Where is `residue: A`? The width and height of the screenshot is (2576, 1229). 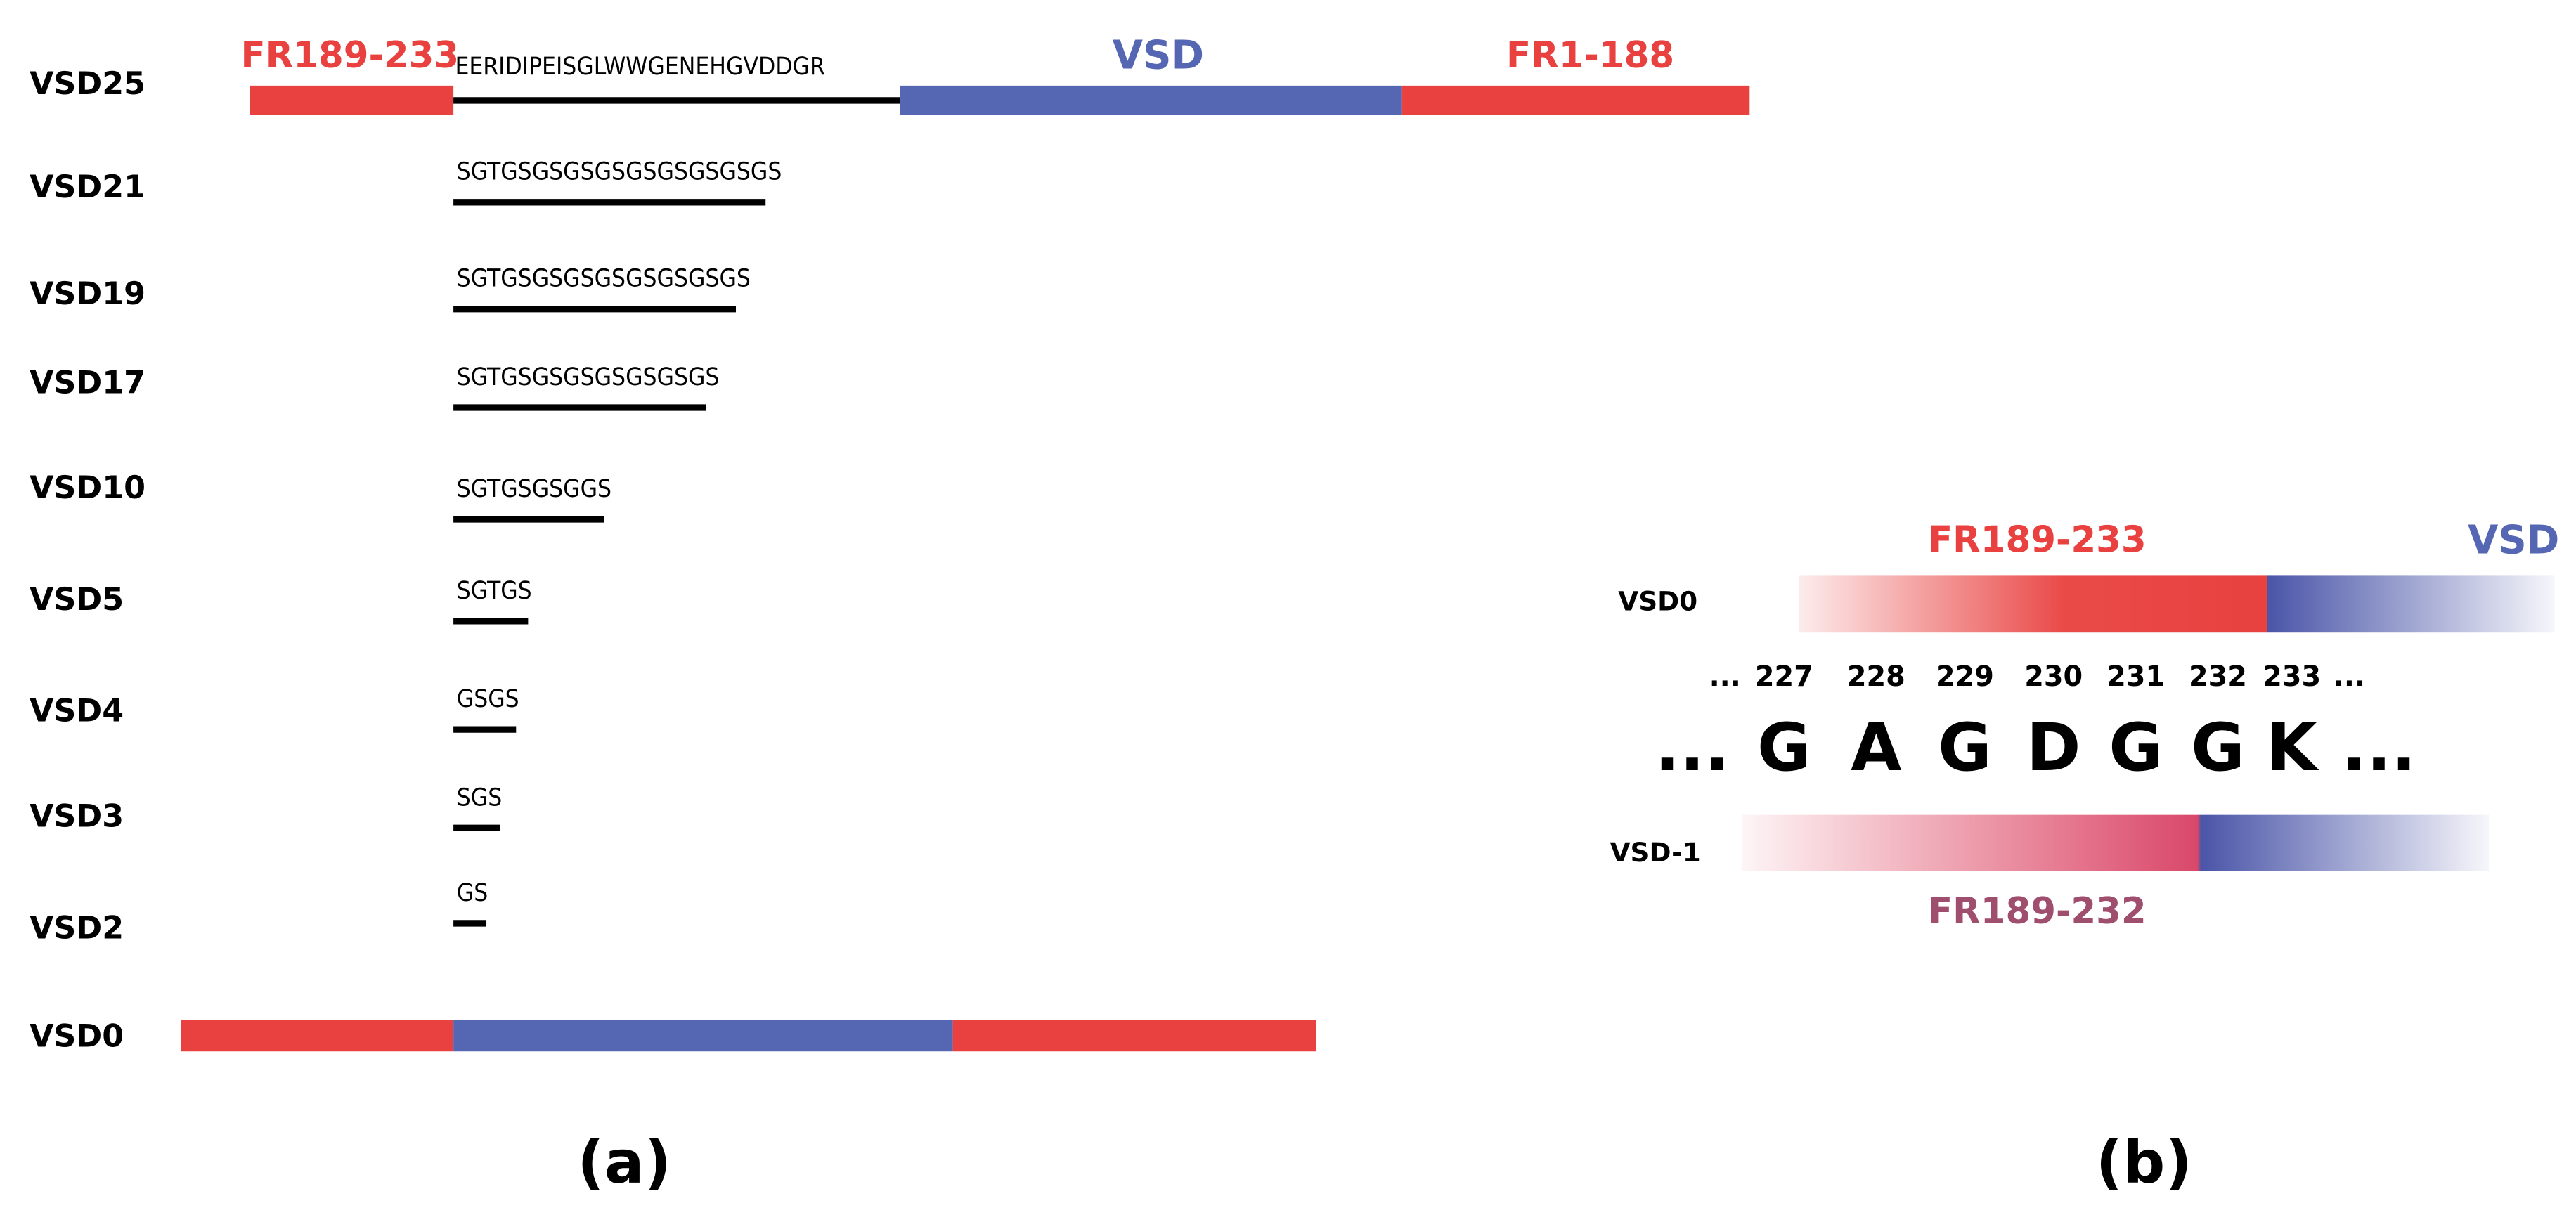
residue: A is located at coordinates (1876, 748).